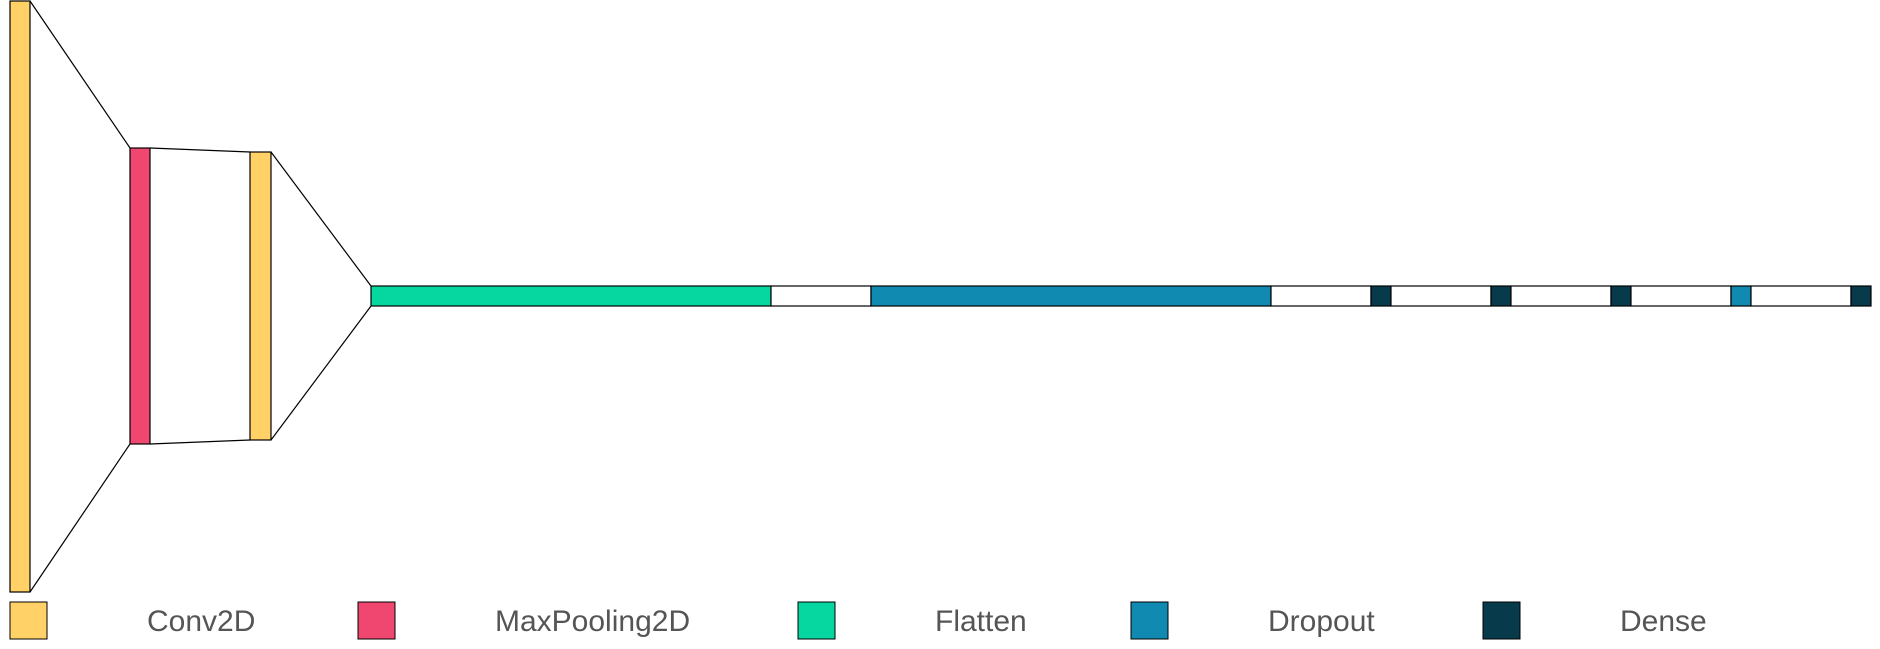 This screenshot has width=1880, height=649. What do you see at coordinates (28, 620) in the screenshot?
I see `legend-swatch-conv2d` at bounding box center [28, 620].